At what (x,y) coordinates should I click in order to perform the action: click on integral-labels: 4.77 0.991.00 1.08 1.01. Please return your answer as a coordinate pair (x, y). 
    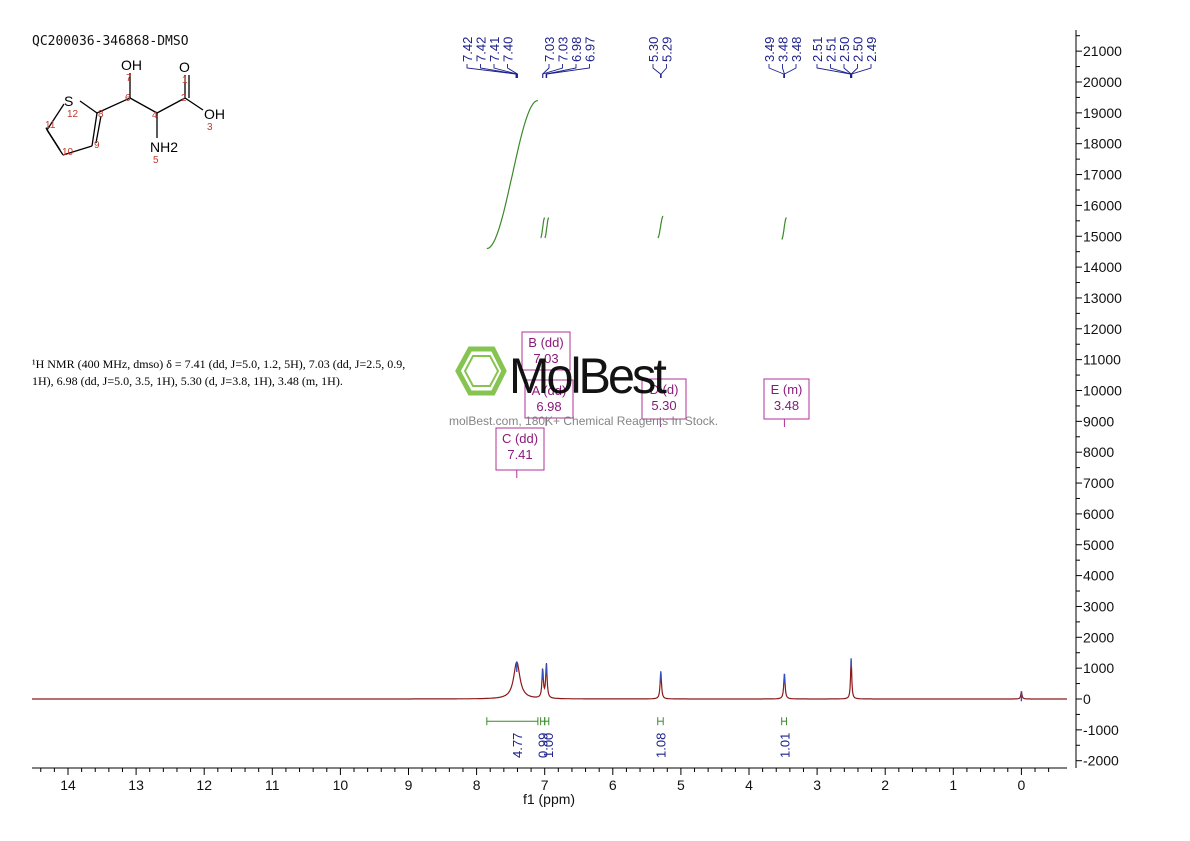
    Looking at the image, I should click on (639, 737).